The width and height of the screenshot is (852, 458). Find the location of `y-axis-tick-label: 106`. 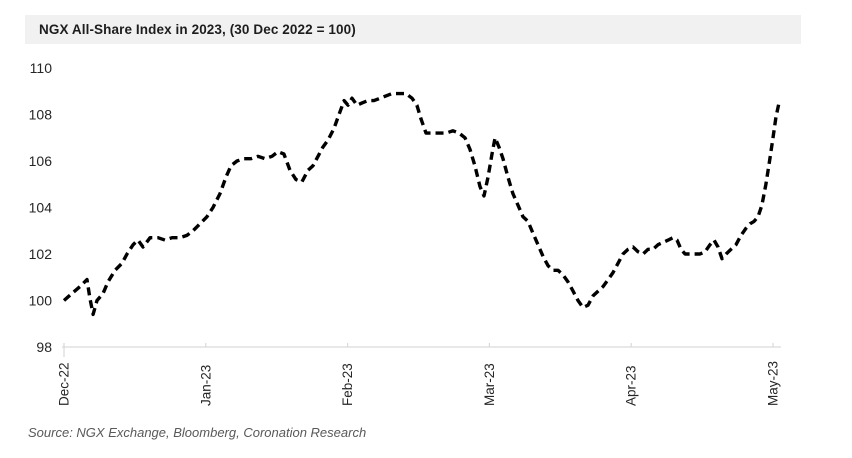

y-axis-tick-label: 106 is located at coordinates (41, 161).